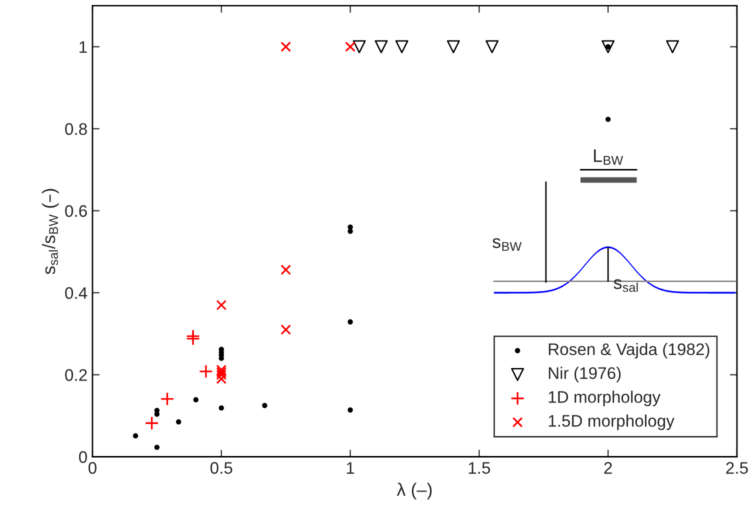  What do you see at coordinates (604, 398) in the screenshot?
I see `legend-label: 1D morphology` at bounding box center [604, 398].